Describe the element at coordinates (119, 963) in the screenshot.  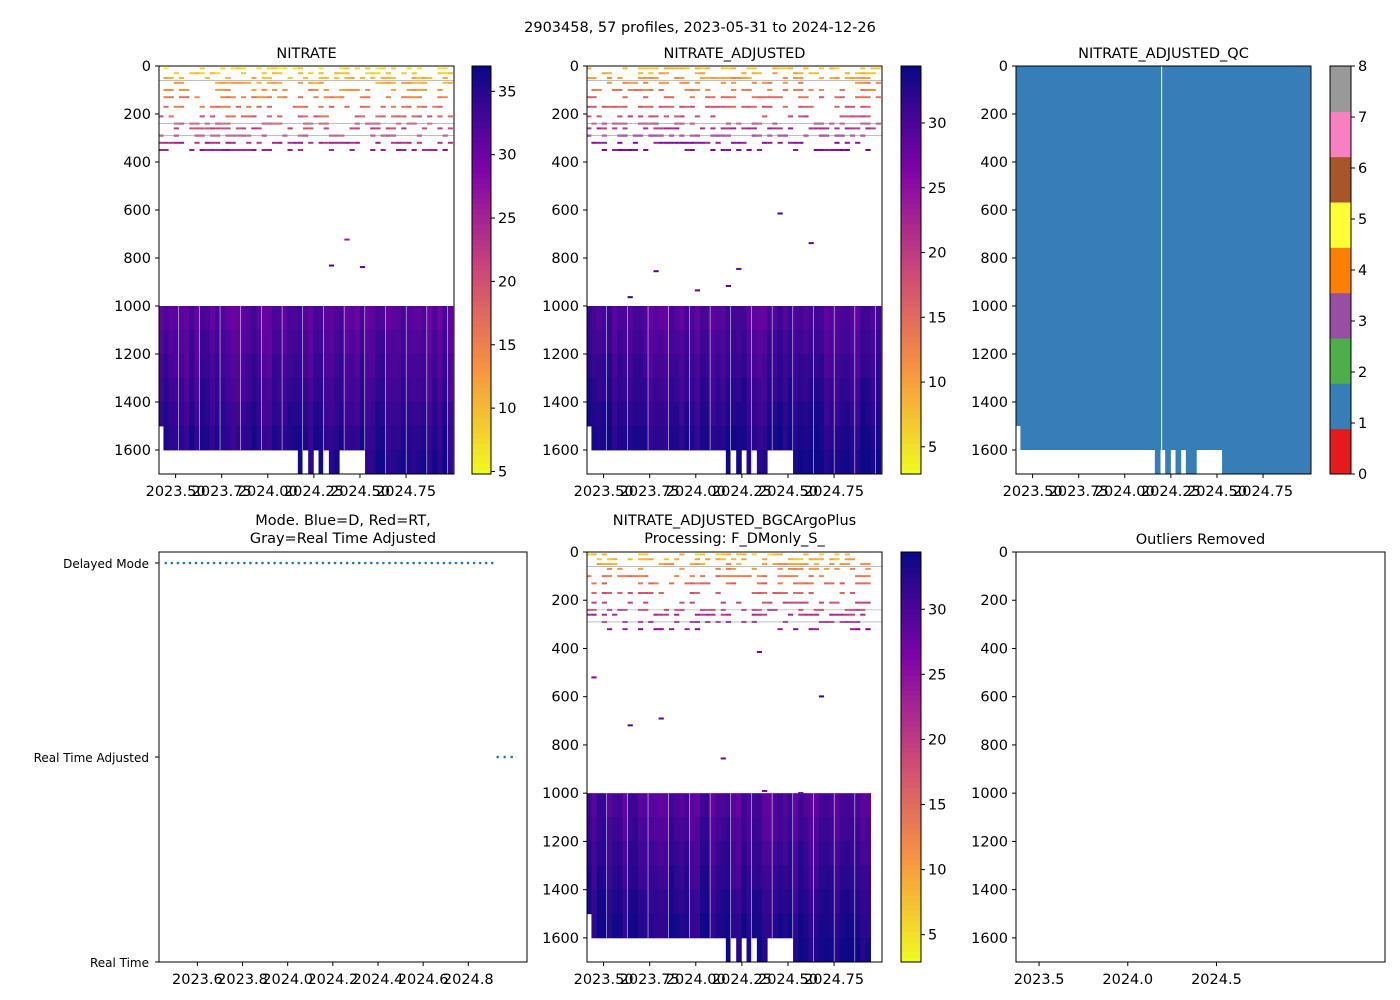
I see `mode-label: Real Time` at that location.